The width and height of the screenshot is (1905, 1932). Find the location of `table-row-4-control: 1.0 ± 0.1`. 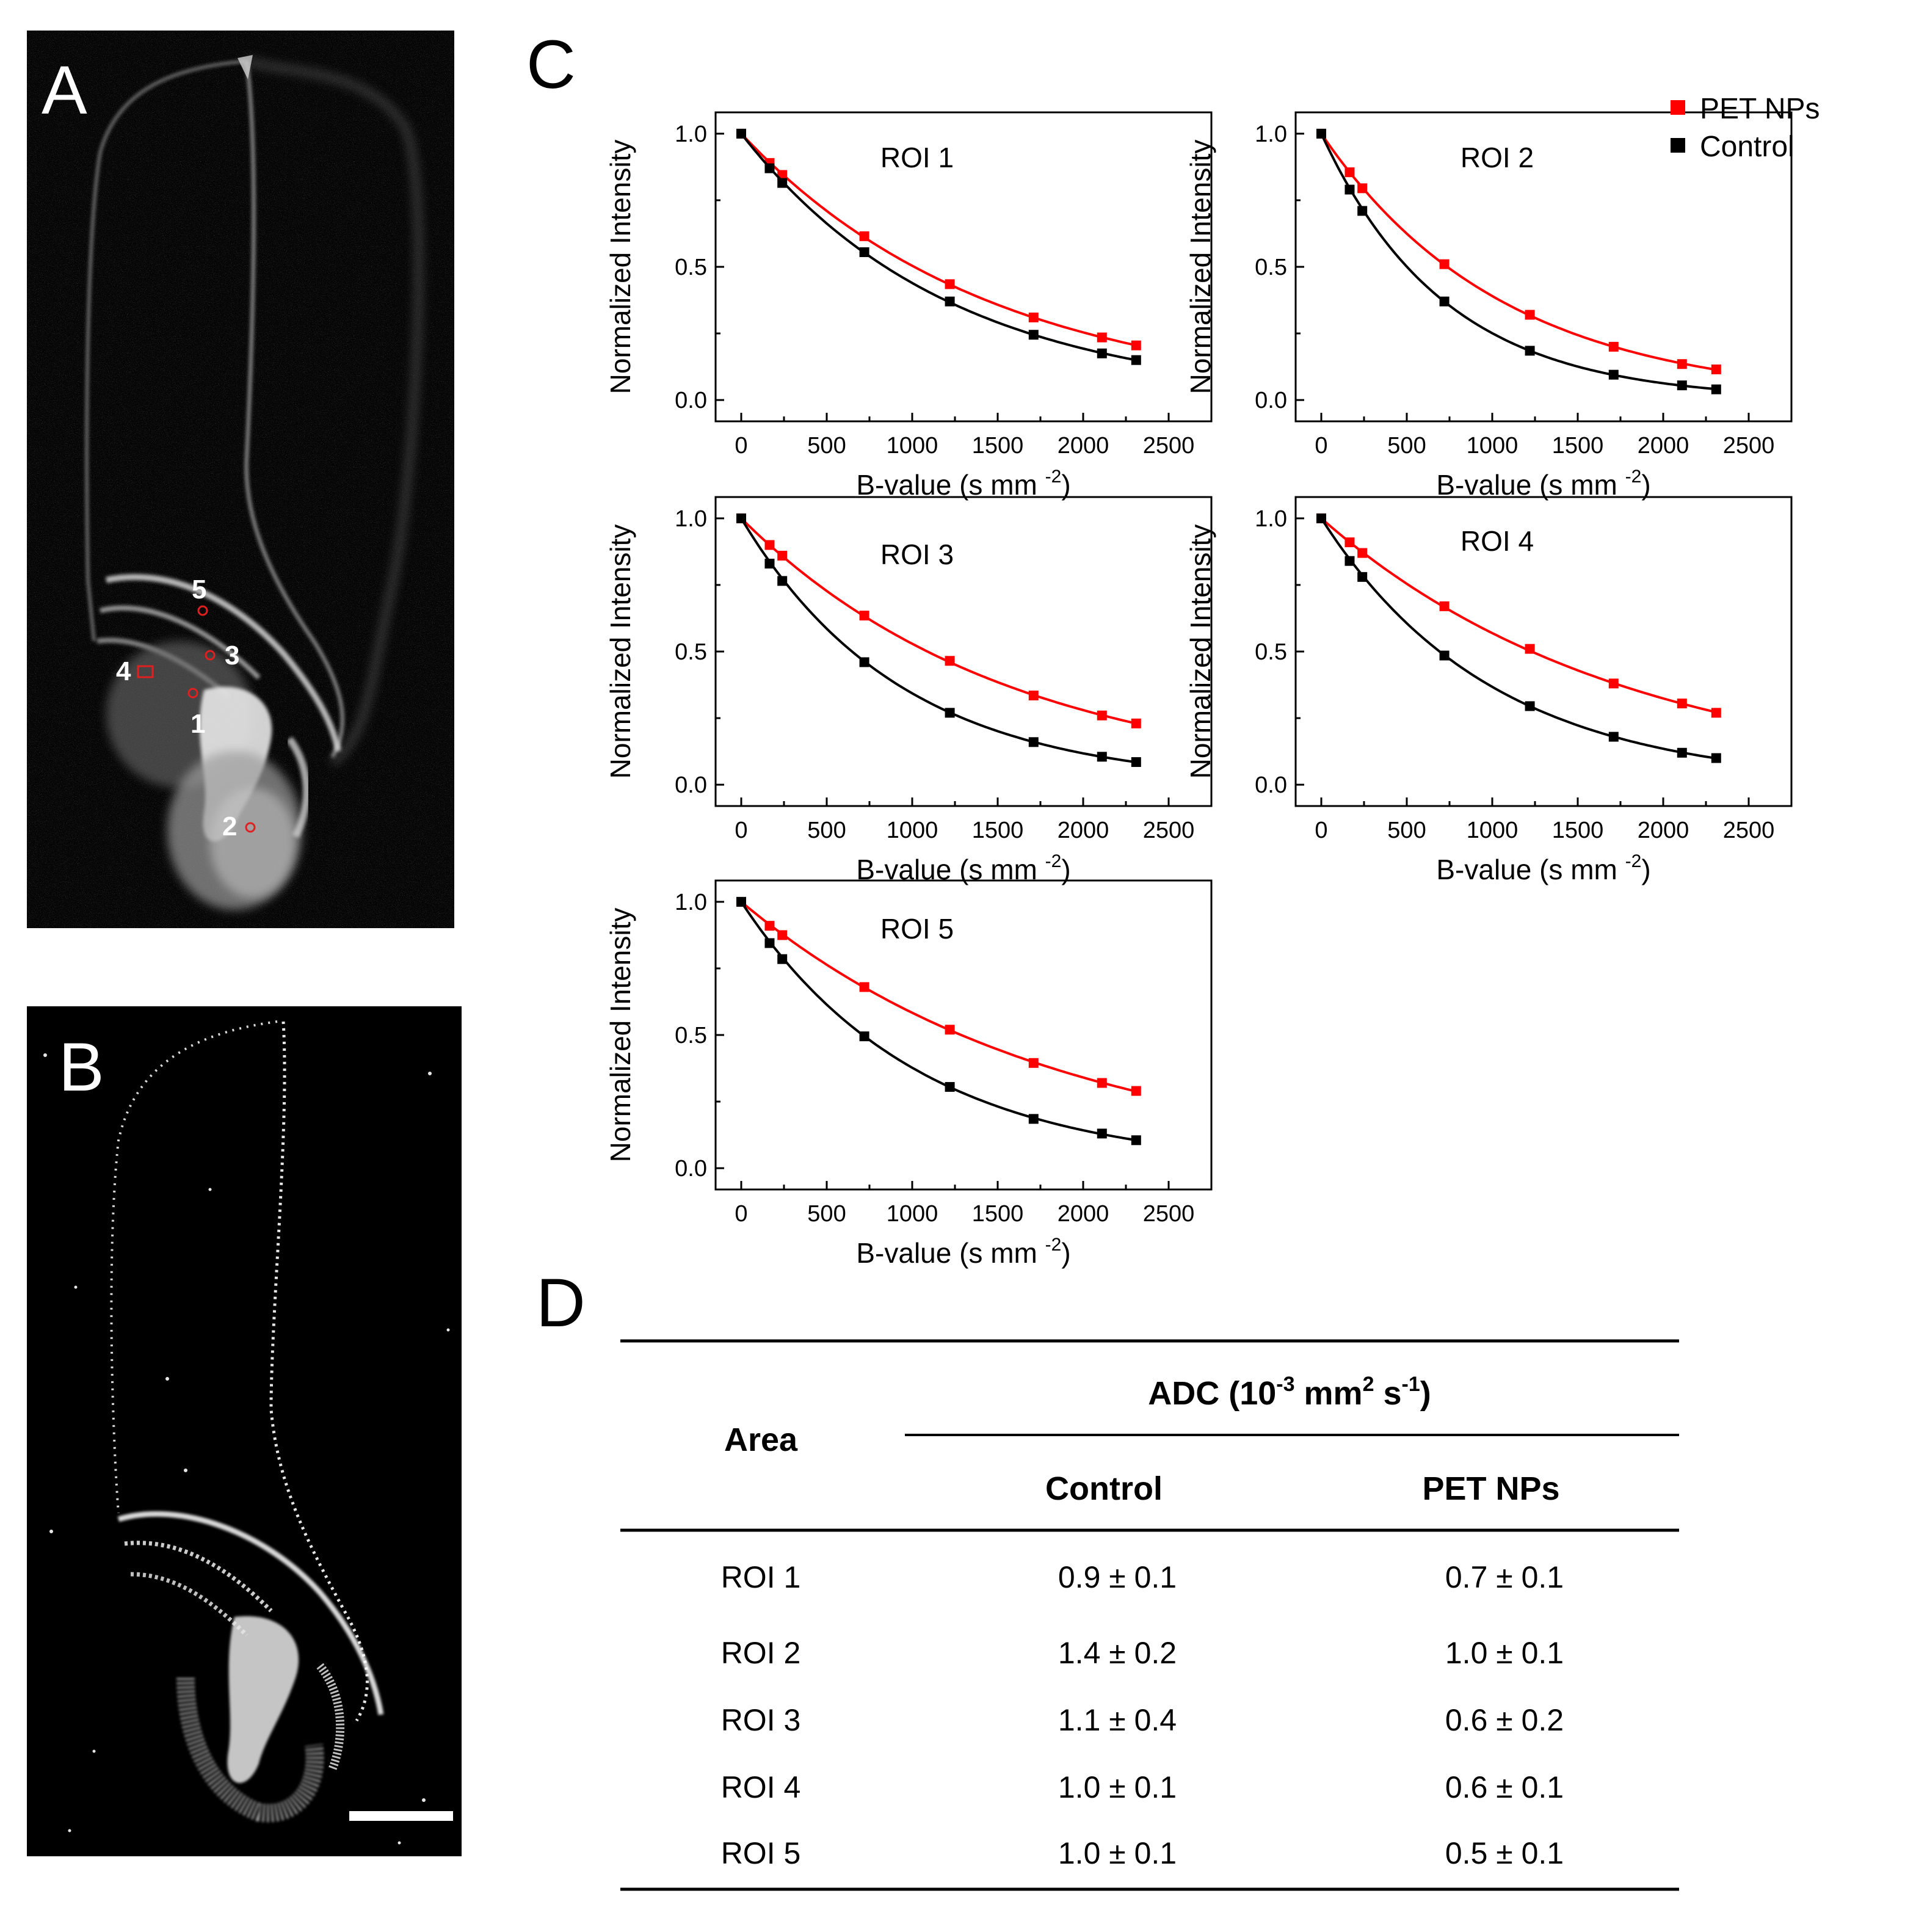

table-row-4-control: 1.0 ± 0.1 is located at coordinates (1117, 1787).